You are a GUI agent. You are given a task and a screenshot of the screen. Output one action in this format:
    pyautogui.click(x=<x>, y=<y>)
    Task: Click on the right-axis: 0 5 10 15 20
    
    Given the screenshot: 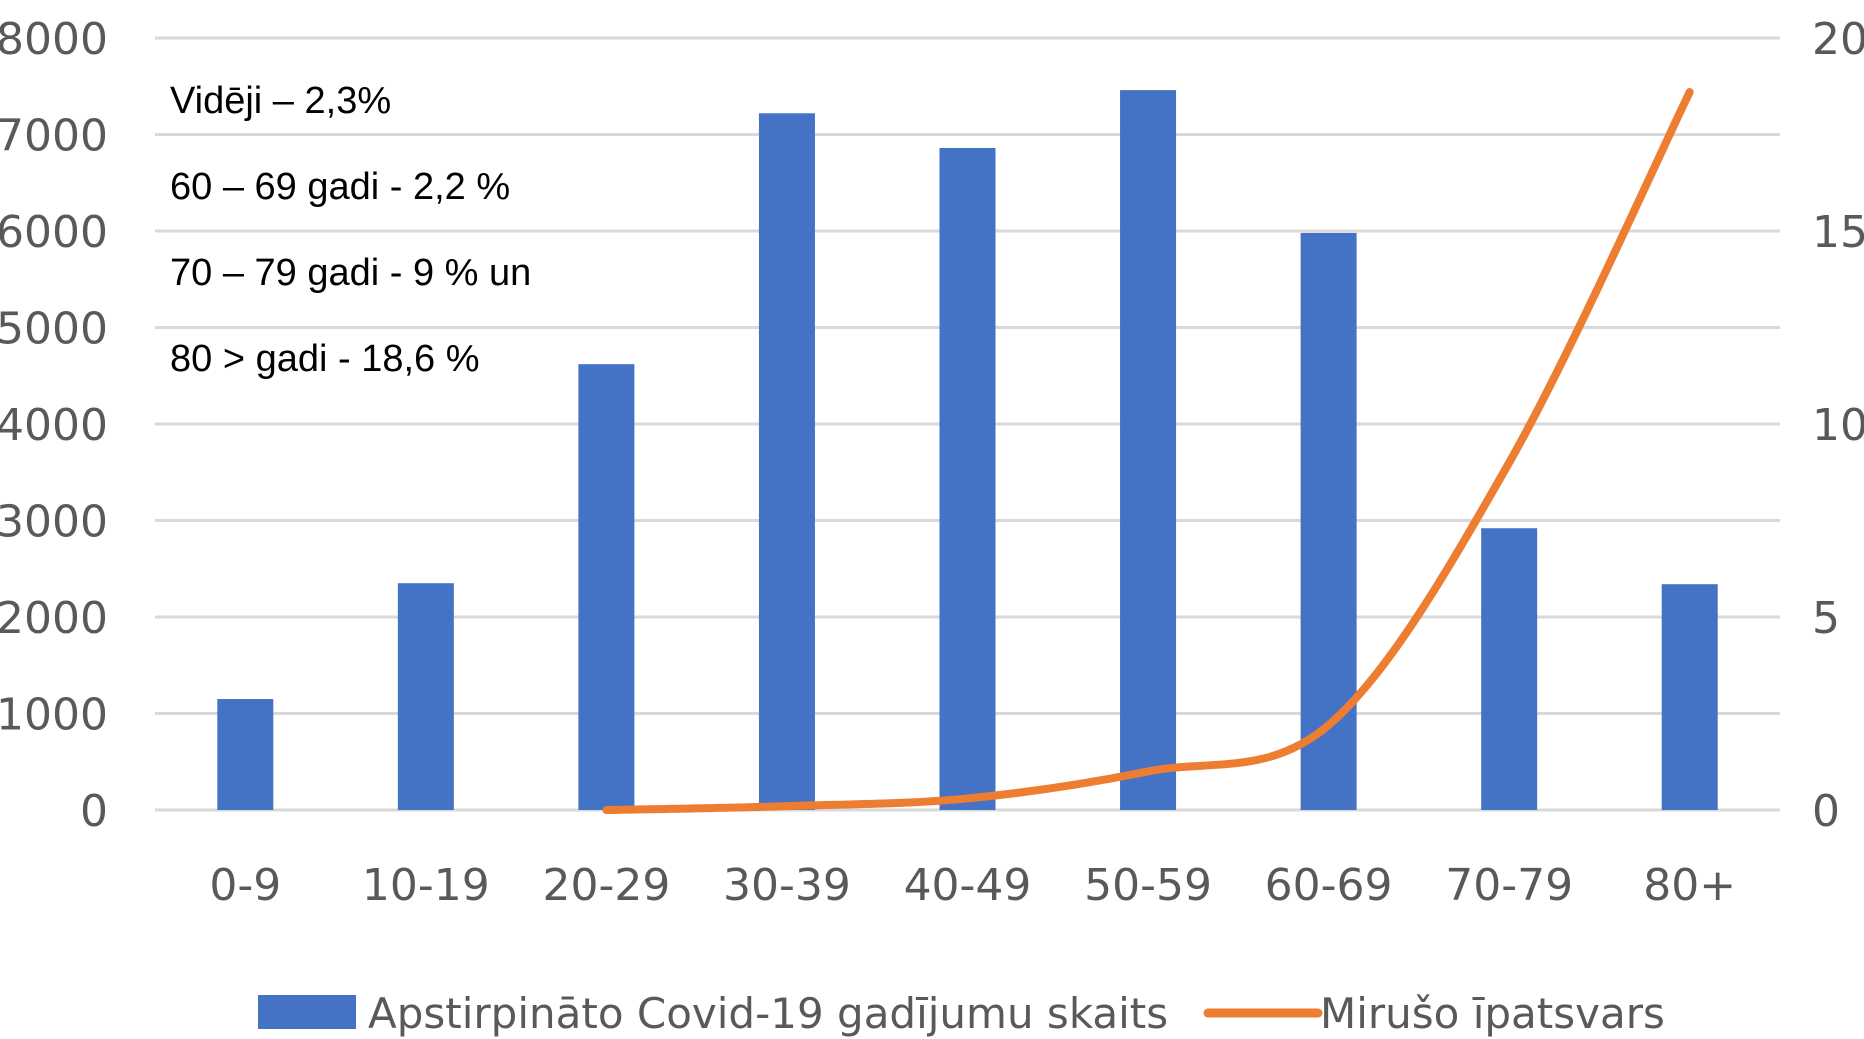 What is the action you would take?
    pyautogui.click(x=1838, y=425)
    